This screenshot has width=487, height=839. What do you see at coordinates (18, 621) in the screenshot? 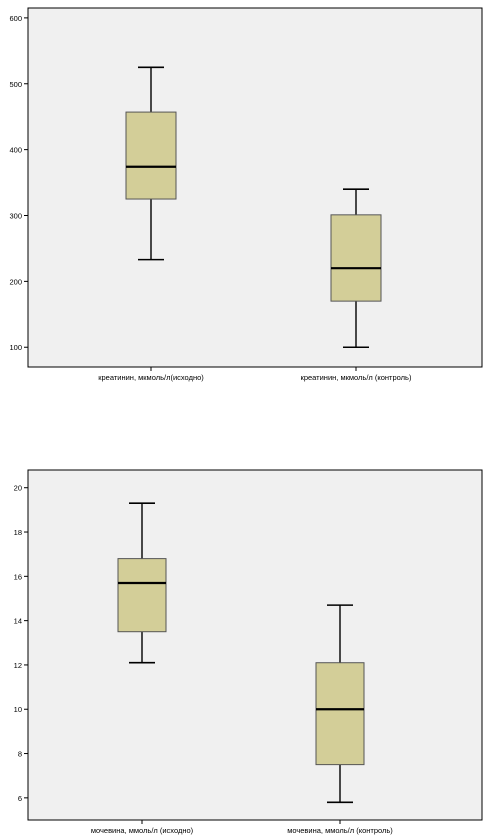
I see `y-tick-label: 14` at bounding box center [18, 621].